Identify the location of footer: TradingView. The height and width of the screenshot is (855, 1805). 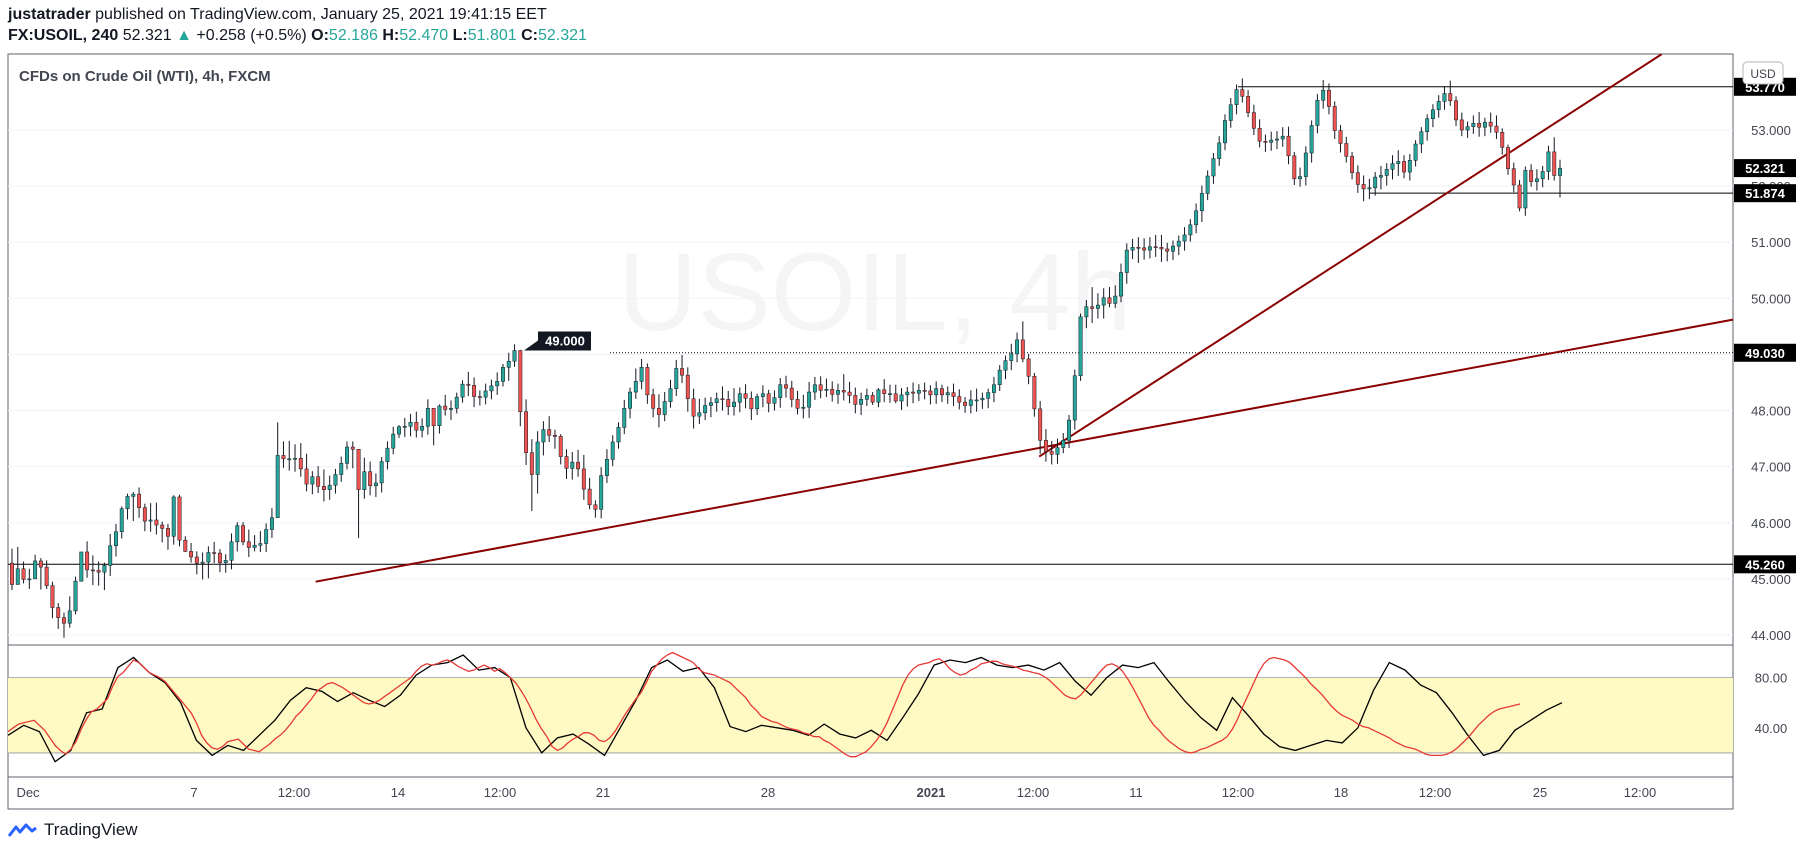
(73, 830).